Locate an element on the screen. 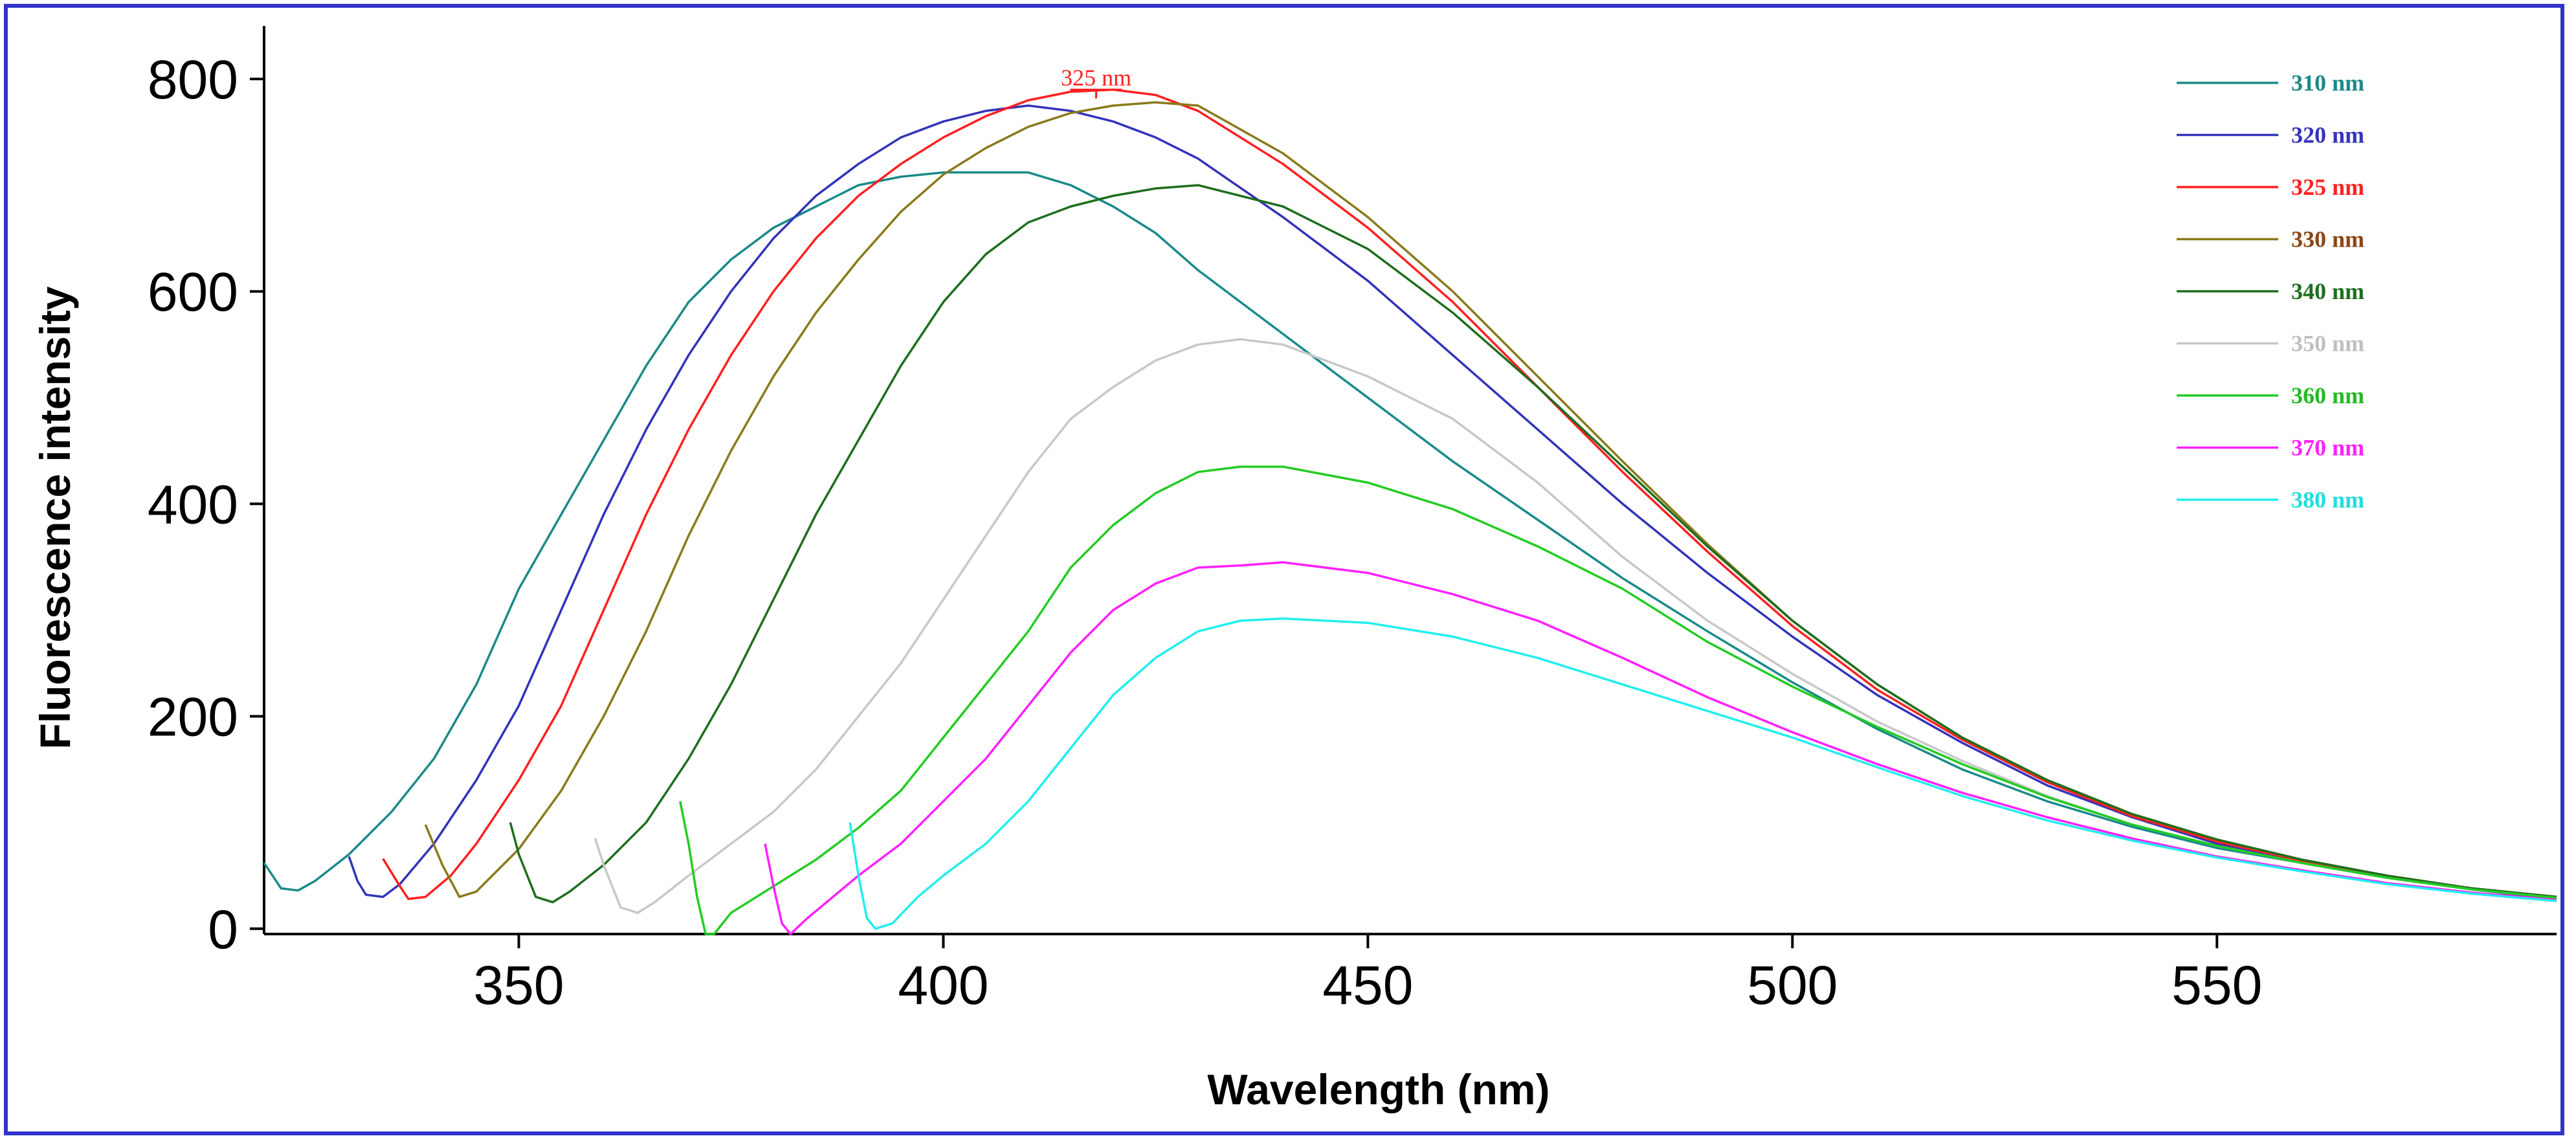 The height and width of the screenshot is (1147, 2576). annotation-group: 325 nm is located at coordinates (1096, 81).